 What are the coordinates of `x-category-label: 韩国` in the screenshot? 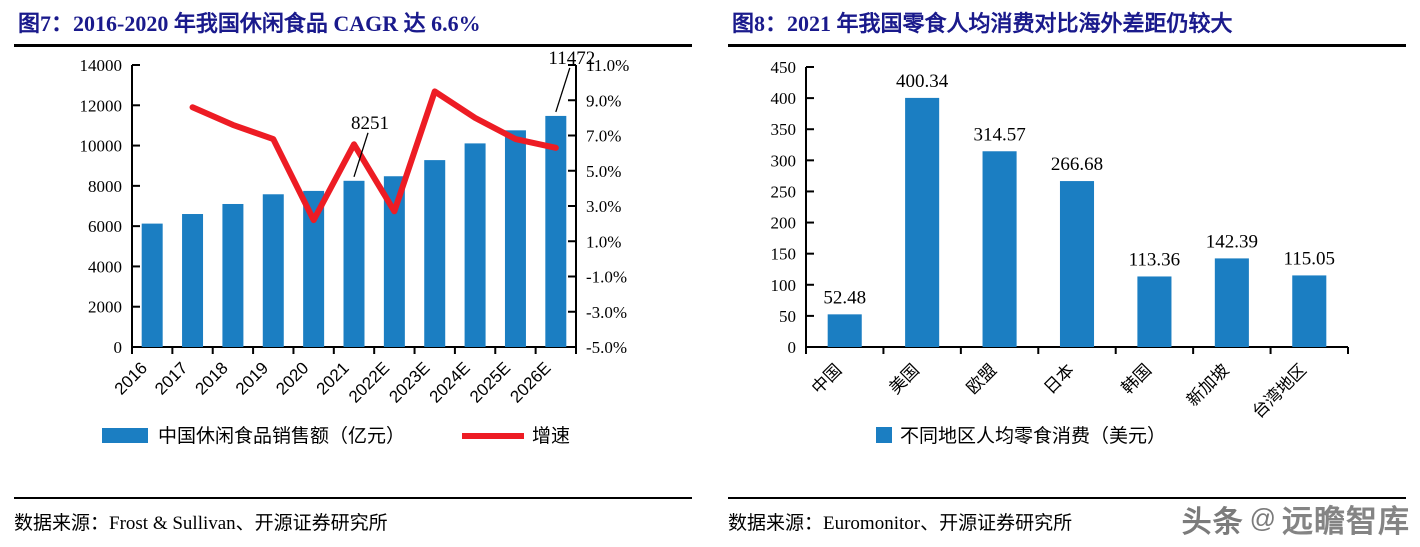 It's located at (1136, 378).